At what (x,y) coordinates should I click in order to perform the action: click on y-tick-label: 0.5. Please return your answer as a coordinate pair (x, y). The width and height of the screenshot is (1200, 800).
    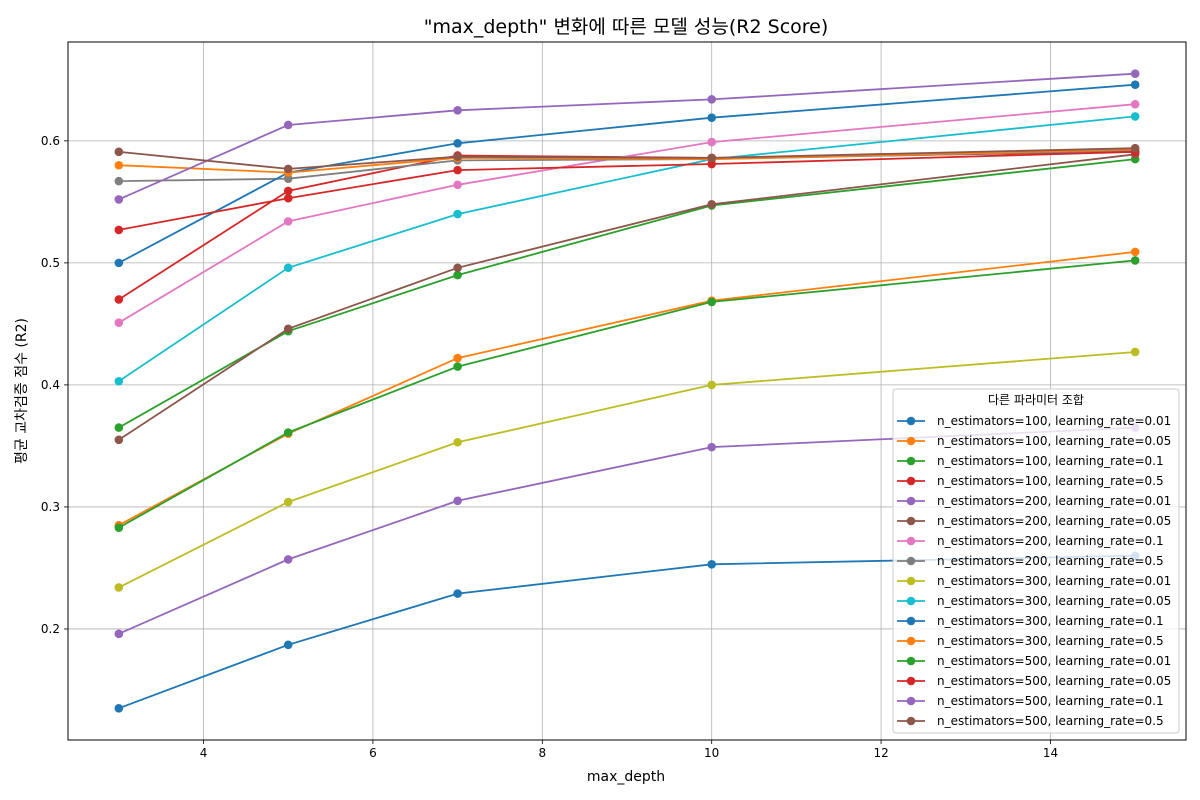
    Looking at the image, I should click on (50, 263).